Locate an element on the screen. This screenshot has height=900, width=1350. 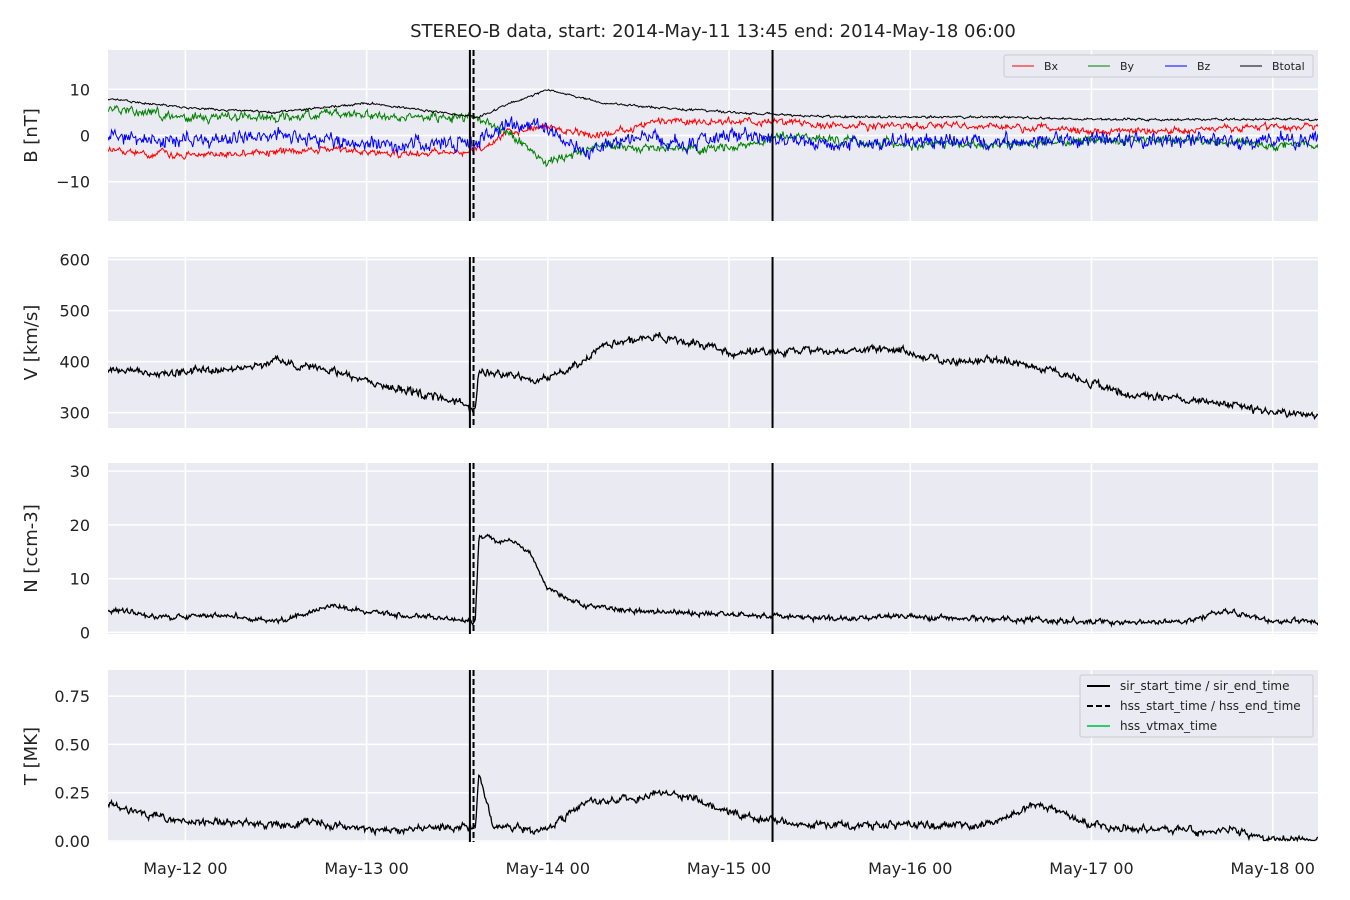
series-group-N is located at coordinates (713, 580).